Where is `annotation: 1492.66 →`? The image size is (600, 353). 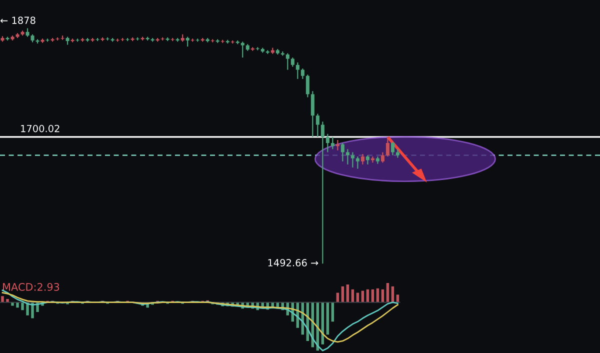 annotation: 1492.66 → is located at coordinates (293, 262).